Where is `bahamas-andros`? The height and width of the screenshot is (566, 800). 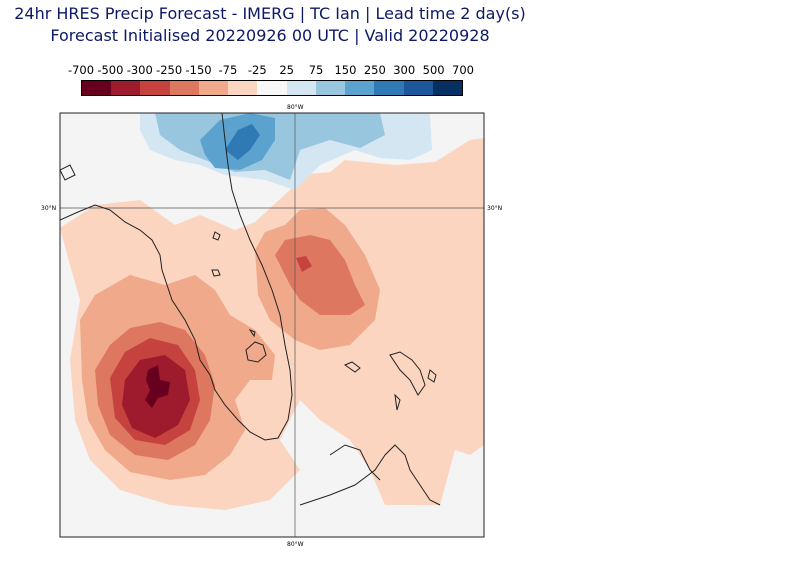 bahamas-andros is located at coordinates (407, 373).